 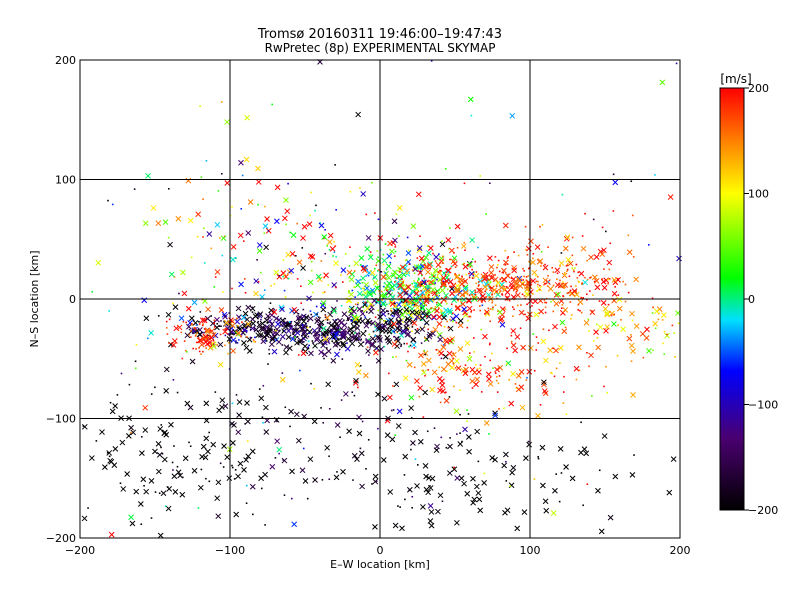 What do you see at coordinates (380, 48) in the screenshot?
I see `chart-subtitle: RwPretec (8p) EXPERIMENTAL SKYMAP` at bounding box center [380, 48].